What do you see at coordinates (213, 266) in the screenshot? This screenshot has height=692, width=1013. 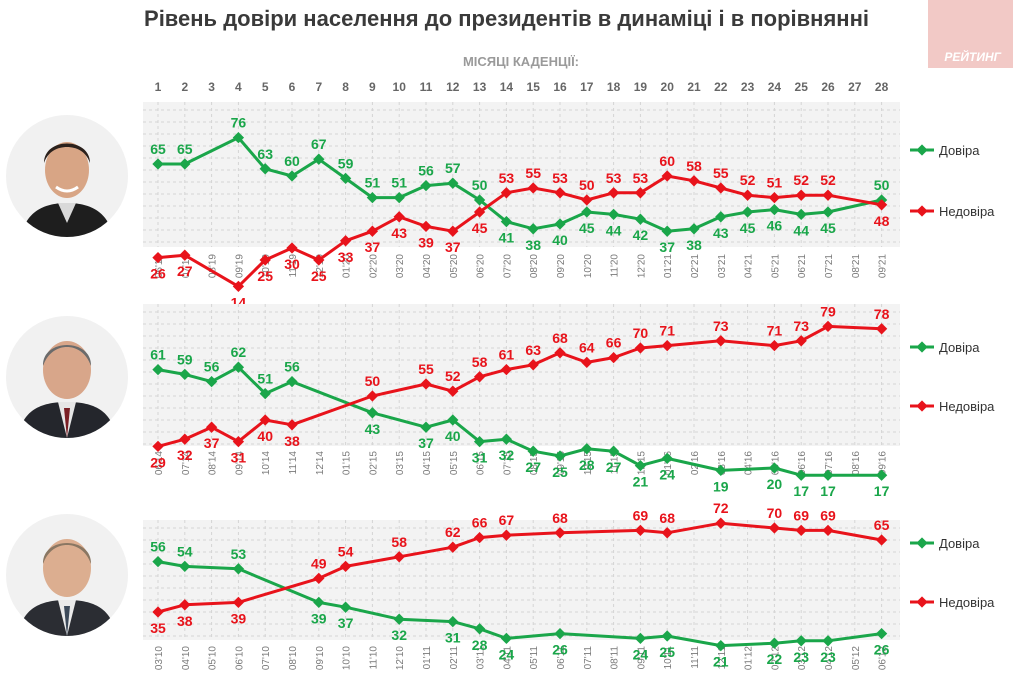 I see `date-tick-label: 08'19` at bounding box center [213, 266].